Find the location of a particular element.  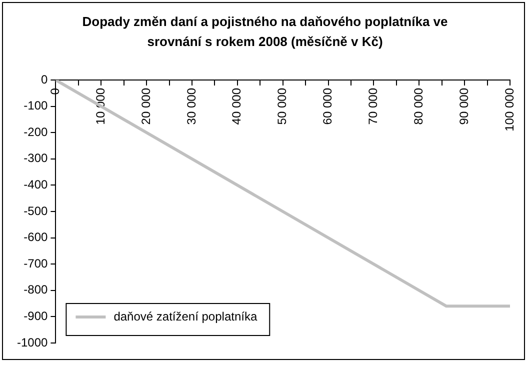

y-tick-label: 0 is located at coordinates (44, 79).